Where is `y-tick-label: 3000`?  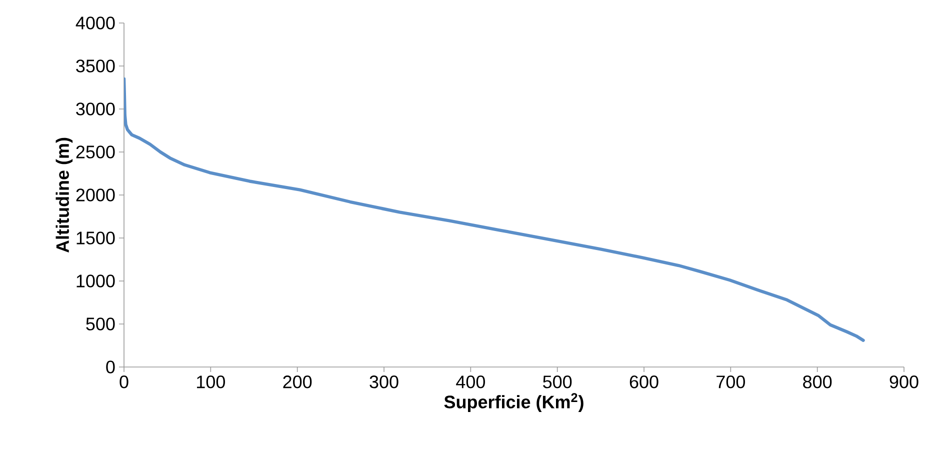
y-tick-label: 3000 is located at coordinates (95, 109).